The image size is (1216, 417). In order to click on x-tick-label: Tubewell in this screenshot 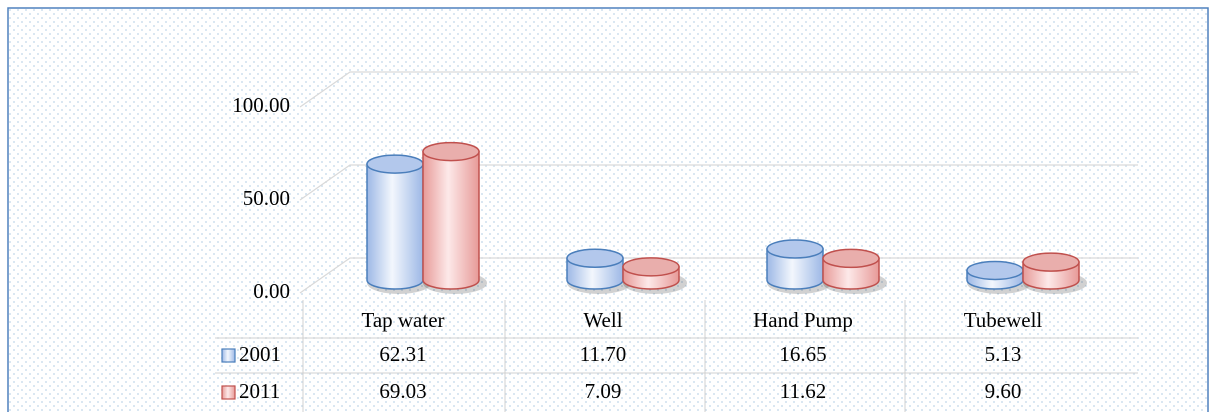, I will do `click(1003, 320)`.